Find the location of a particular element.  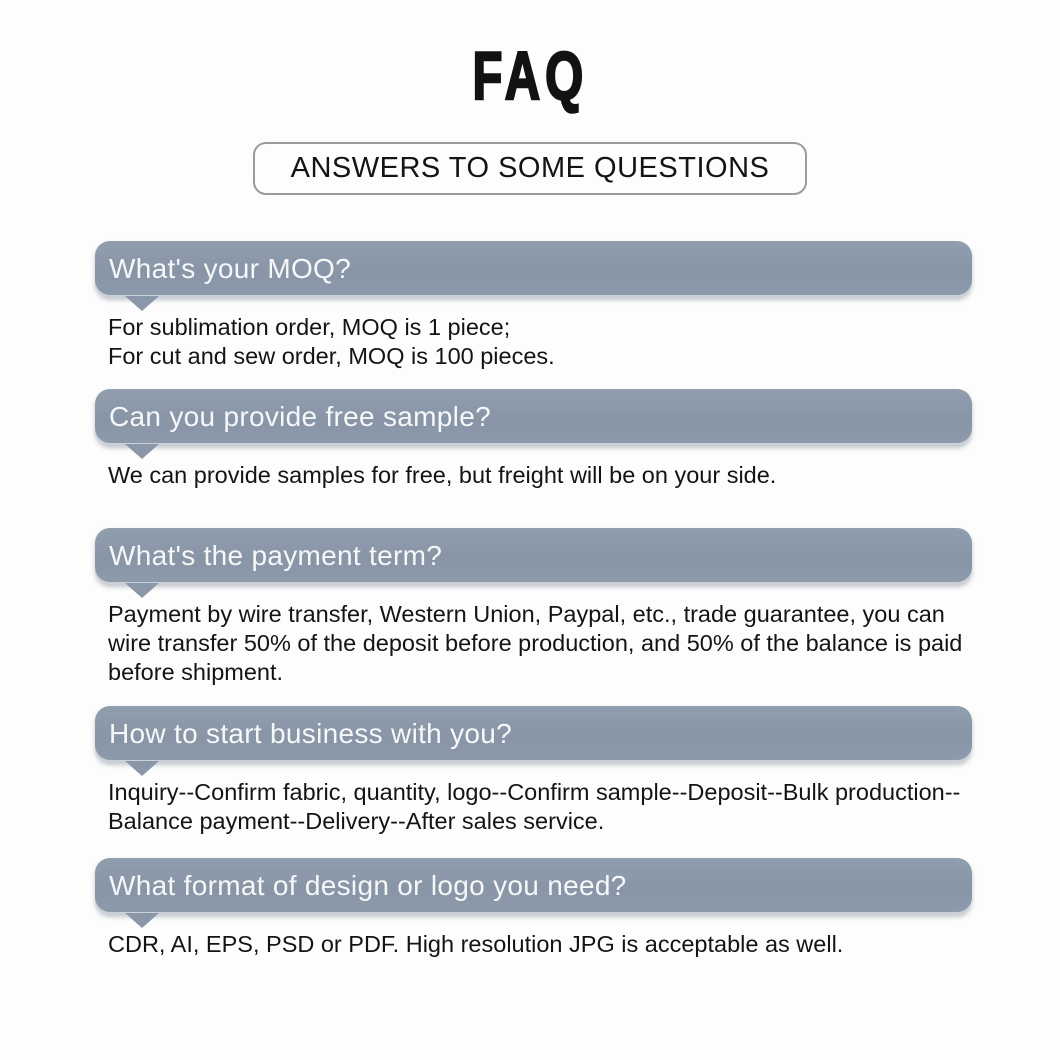

page-title: FAQ is located at coordinates (529, 76).